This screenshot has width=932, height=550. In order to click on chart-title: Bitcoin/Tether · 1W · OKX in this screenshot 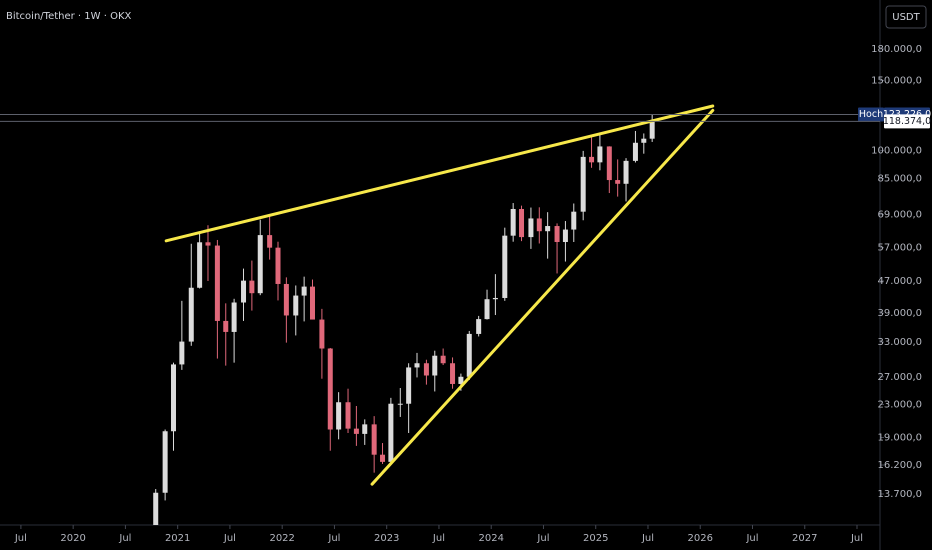, I will do `click(68, 16)`.